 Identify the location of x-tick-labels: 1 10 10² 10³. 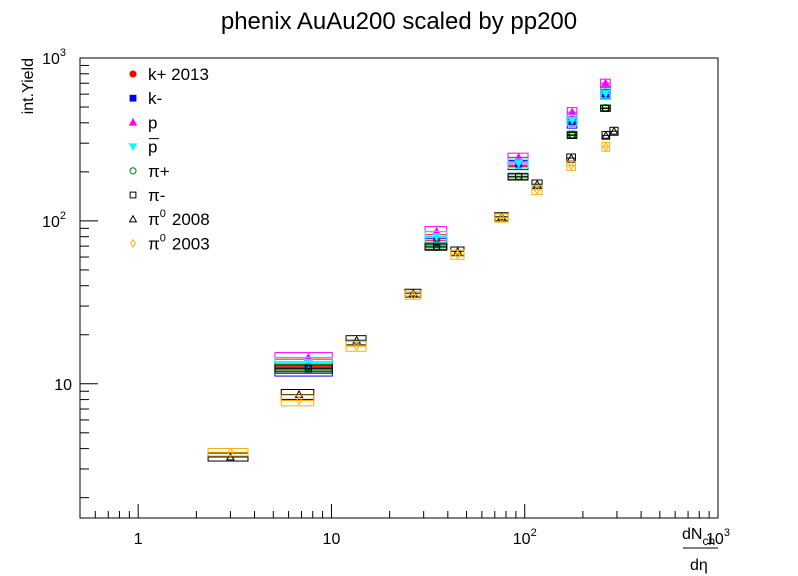
(432, 537).